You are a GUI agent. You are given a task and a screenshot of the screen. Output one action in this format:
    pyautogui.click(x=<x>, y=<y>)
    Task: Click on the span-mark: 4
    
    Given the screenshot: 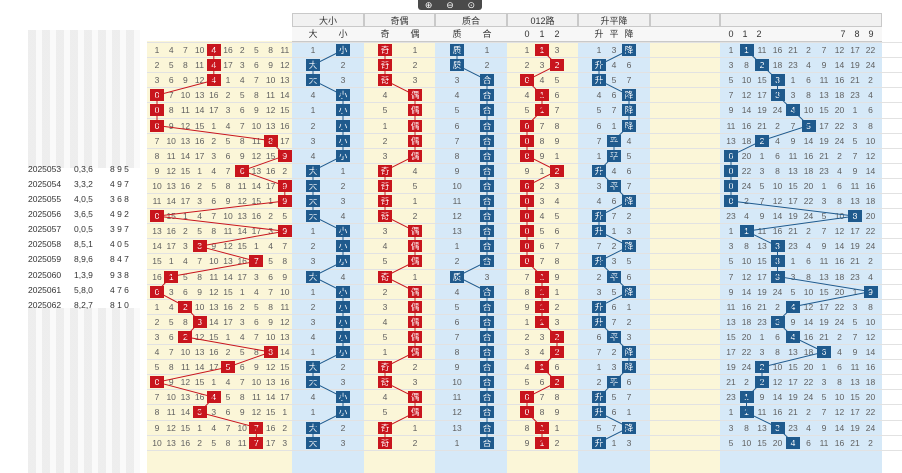 What is the action you would take?
    pyautogui.click(x=793, y=442)
    